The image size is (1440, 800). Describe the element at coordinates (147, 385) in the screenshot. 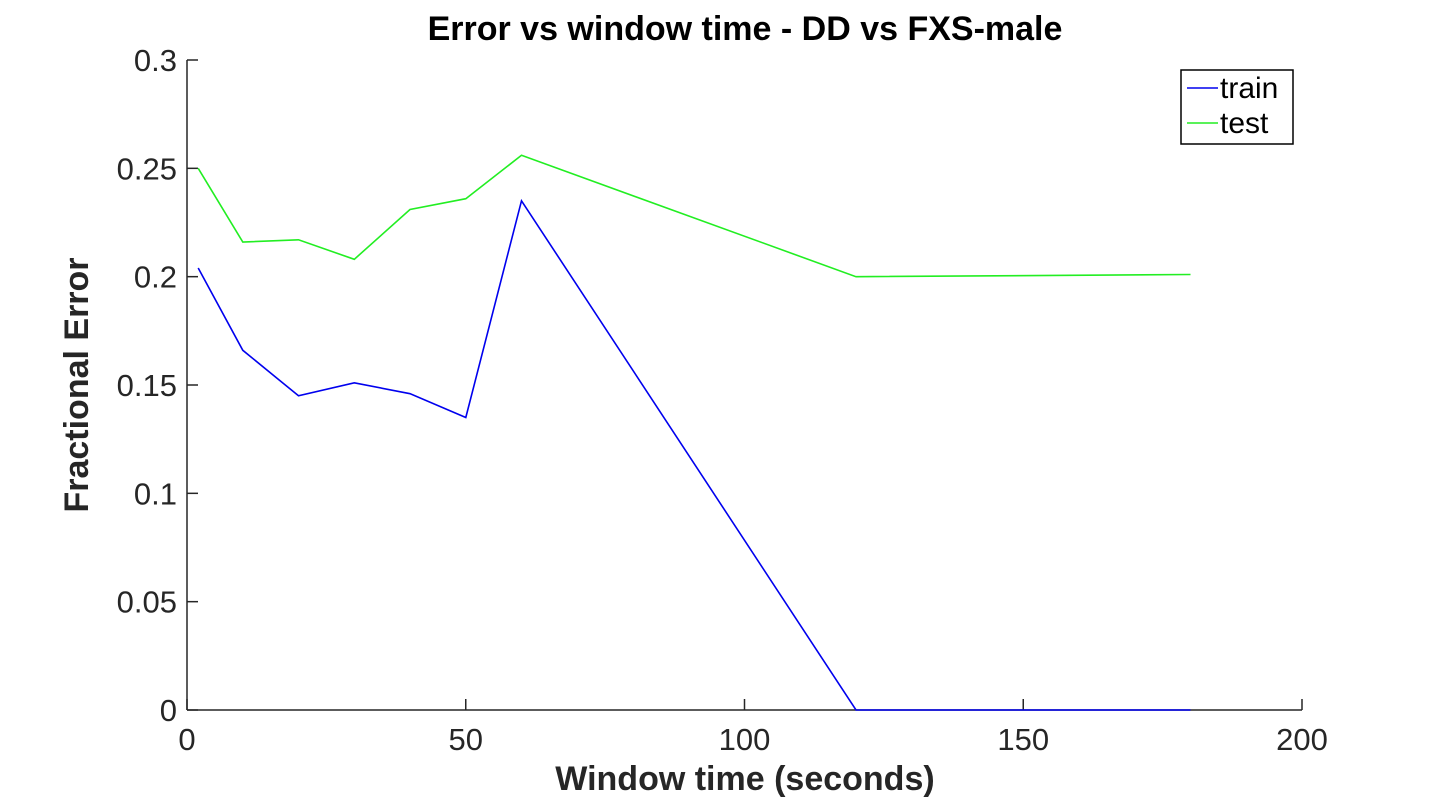

I see `y-tick-label: 0.15` at that location.